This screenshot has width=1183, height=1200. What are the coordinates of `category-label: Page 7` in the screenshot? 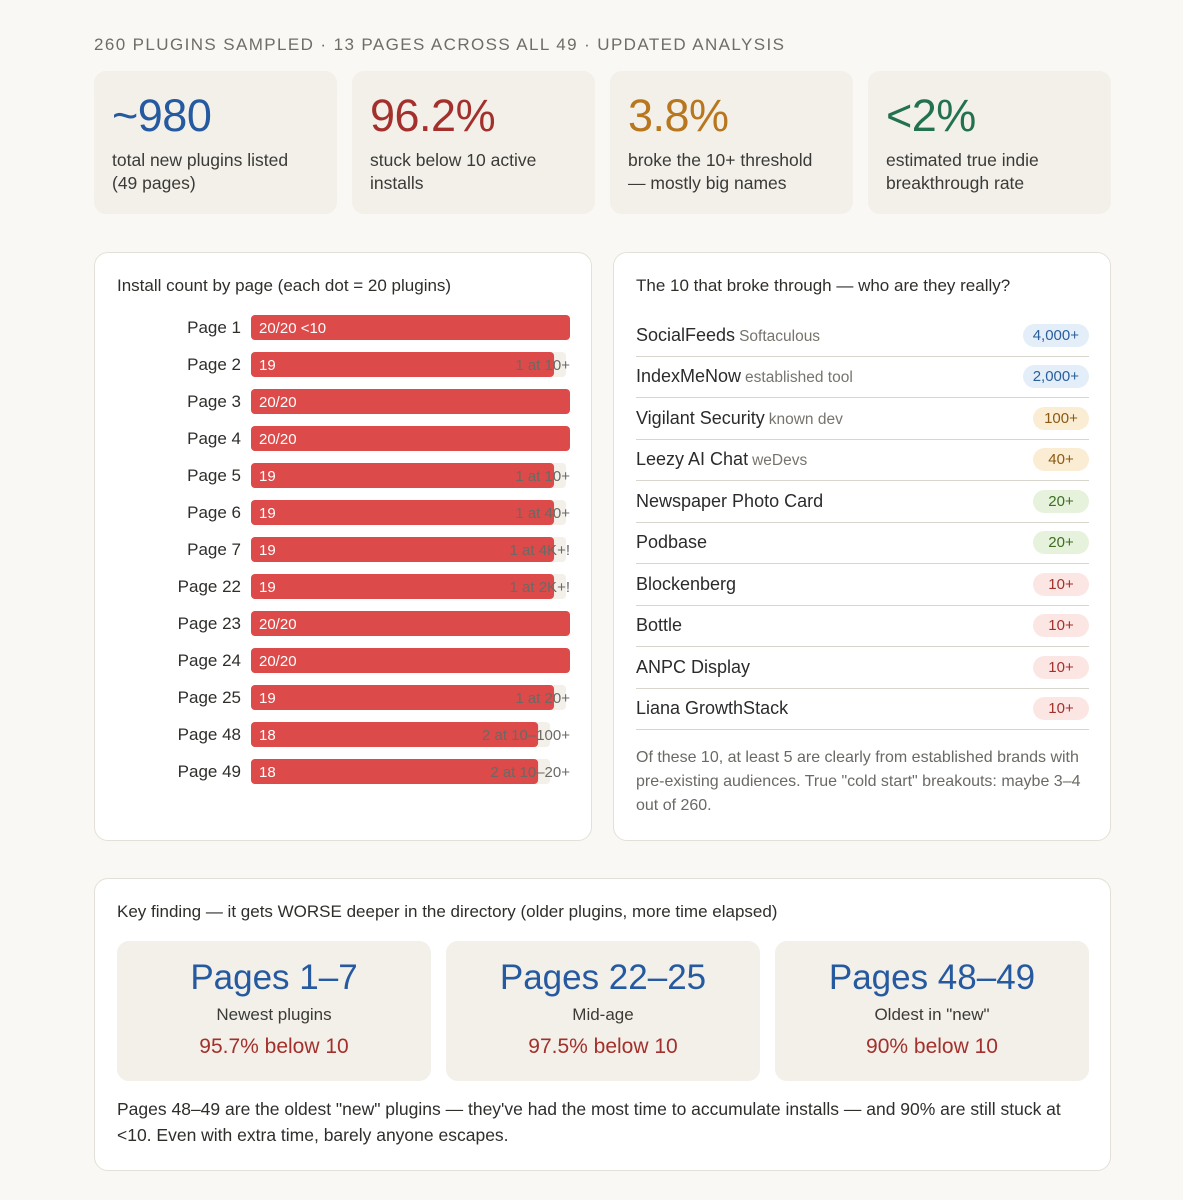 It's located at (214, 549).